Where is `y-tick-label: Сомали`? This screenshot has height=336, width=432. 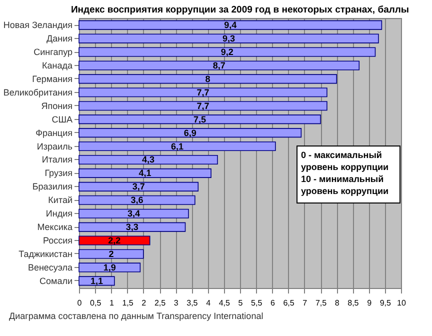 y-tick-label: Сомали is located at coordinates (56, 281).